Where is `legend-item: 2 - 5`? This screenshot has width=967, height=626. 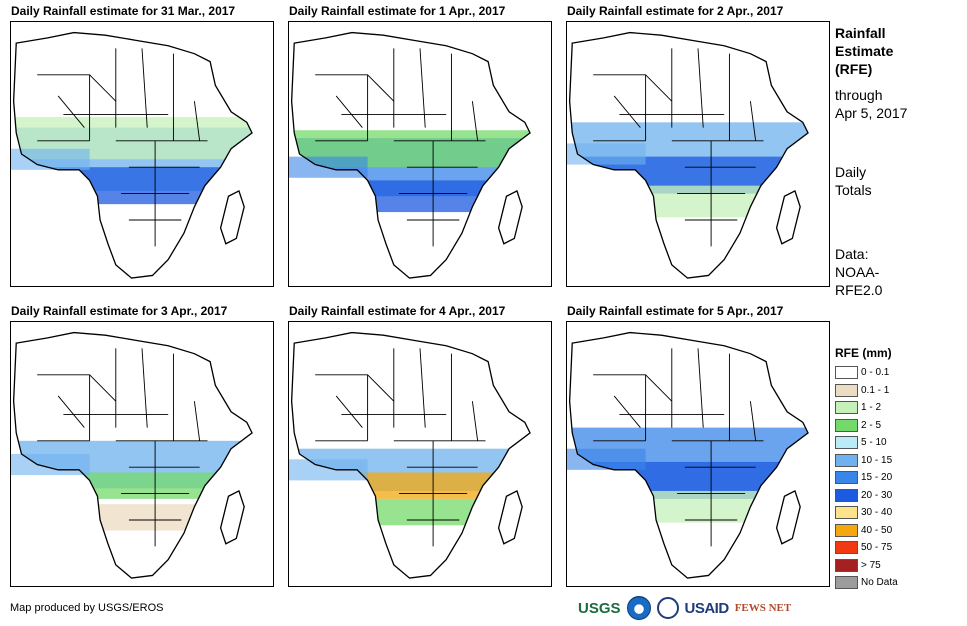
legend-item: 2 - 5 is located at coordinates (866, 426).